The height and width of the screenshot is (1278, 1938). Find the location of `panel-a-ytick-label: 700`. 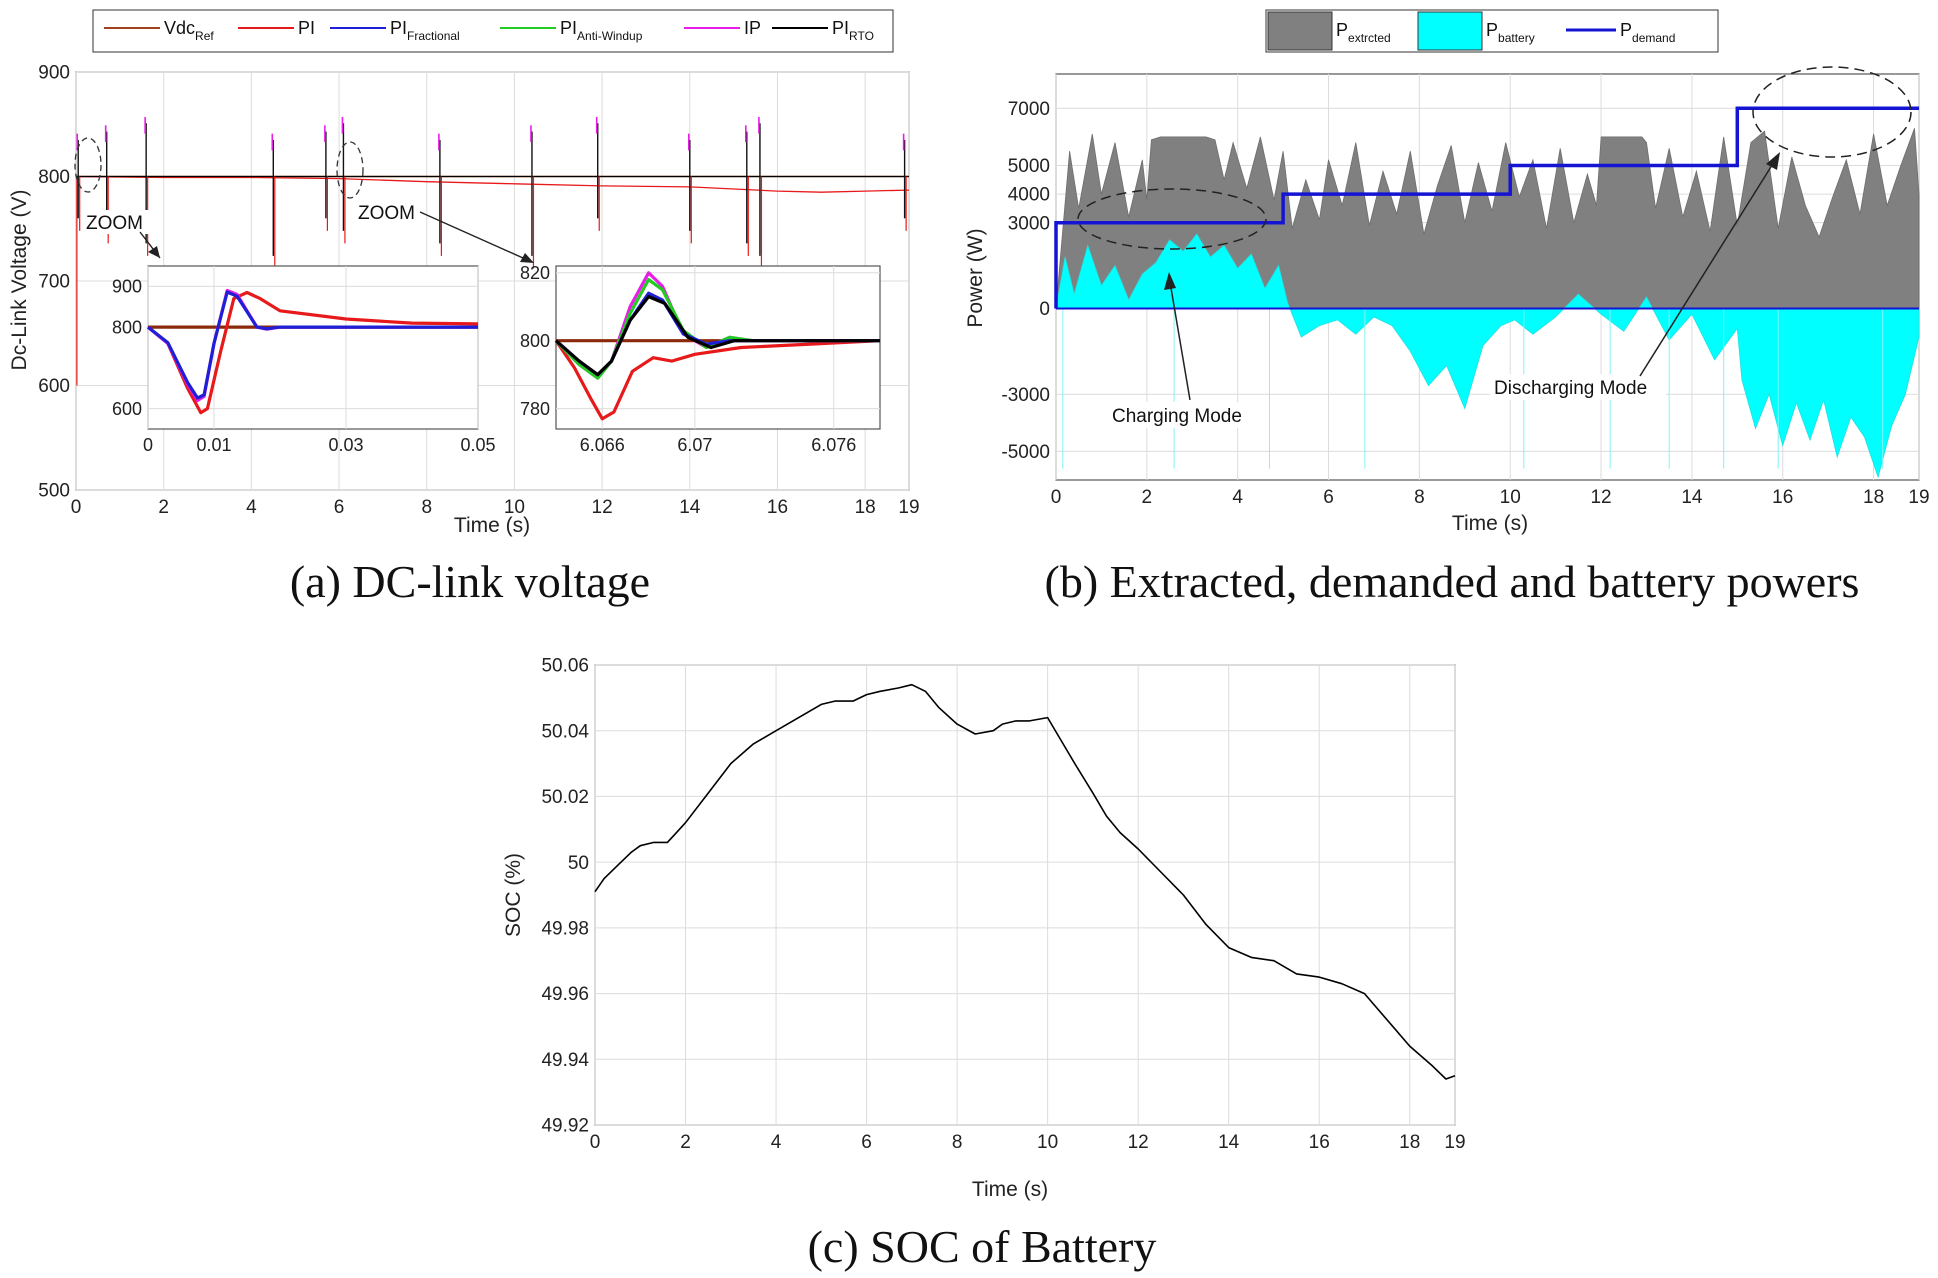

panel-a-ytick-label: 700 is located at coordinates (54, 282).